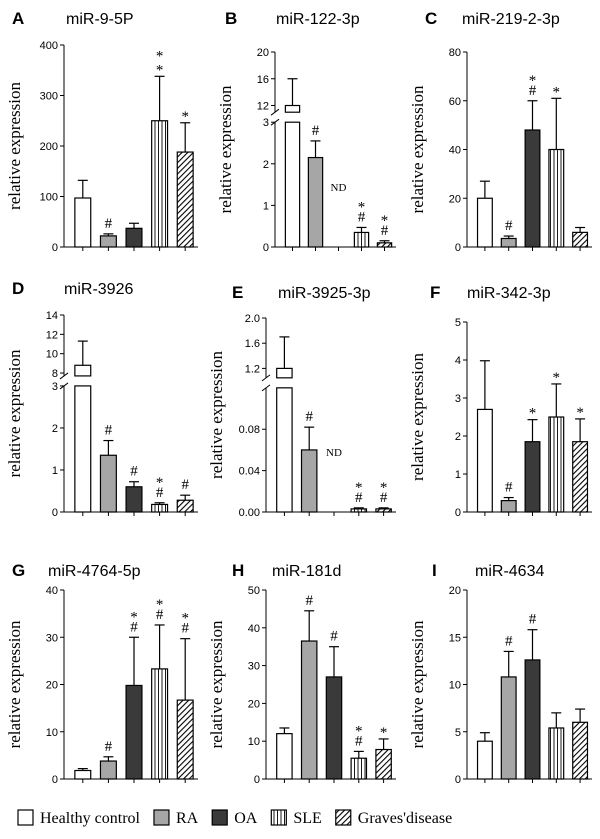  I want to click on y-tick-label: 400, so click(49, 46).